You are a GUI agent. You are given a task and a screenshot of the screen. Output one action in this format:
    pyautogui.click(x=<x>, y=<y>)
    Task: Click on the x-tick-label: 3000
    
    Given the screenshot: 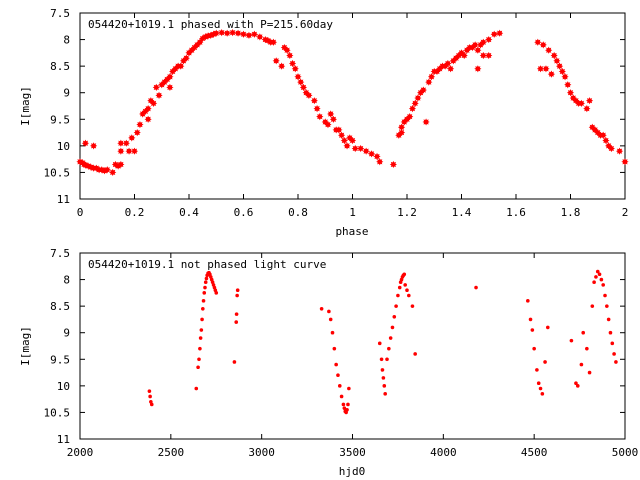 What is the action you would take?
    pyautogui.click(x=261, y=452)
    